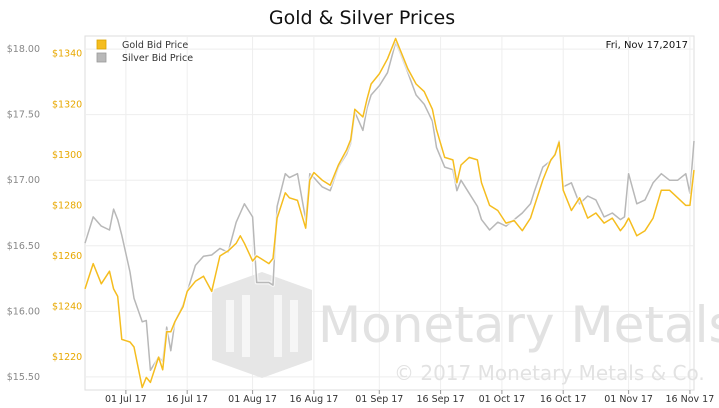 The width and height of the screenshot is (719, 408). What do you see at coordinates (23, 180) in the screenshot?
I see `y-left-tick-label: $17.00` at bounding box center [23, 180].